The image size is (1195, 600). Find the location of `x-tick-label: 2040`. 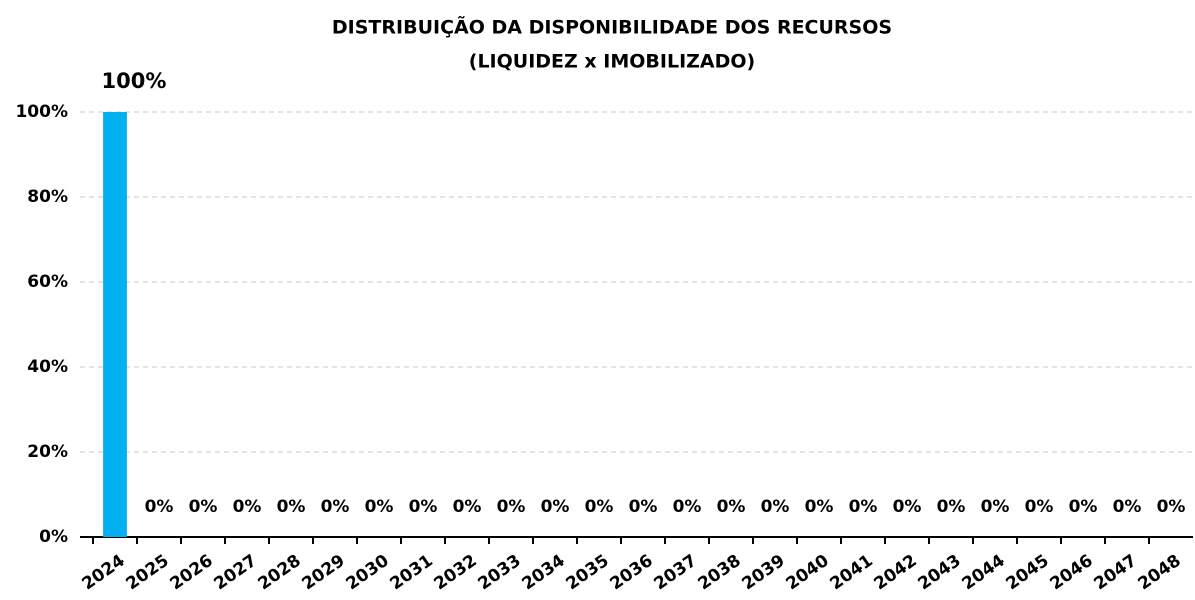

x-tick-label: 2040 is located at coordinates (807, 573).